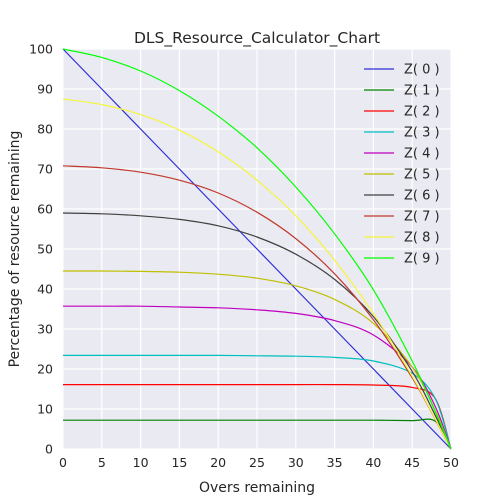 This screenshot has height=500, width=500. What do you see at coordinates (422, 91) in the screenshot?
I see `legend-label-z1: Z( 1 )` at bounding box center [422, 91].